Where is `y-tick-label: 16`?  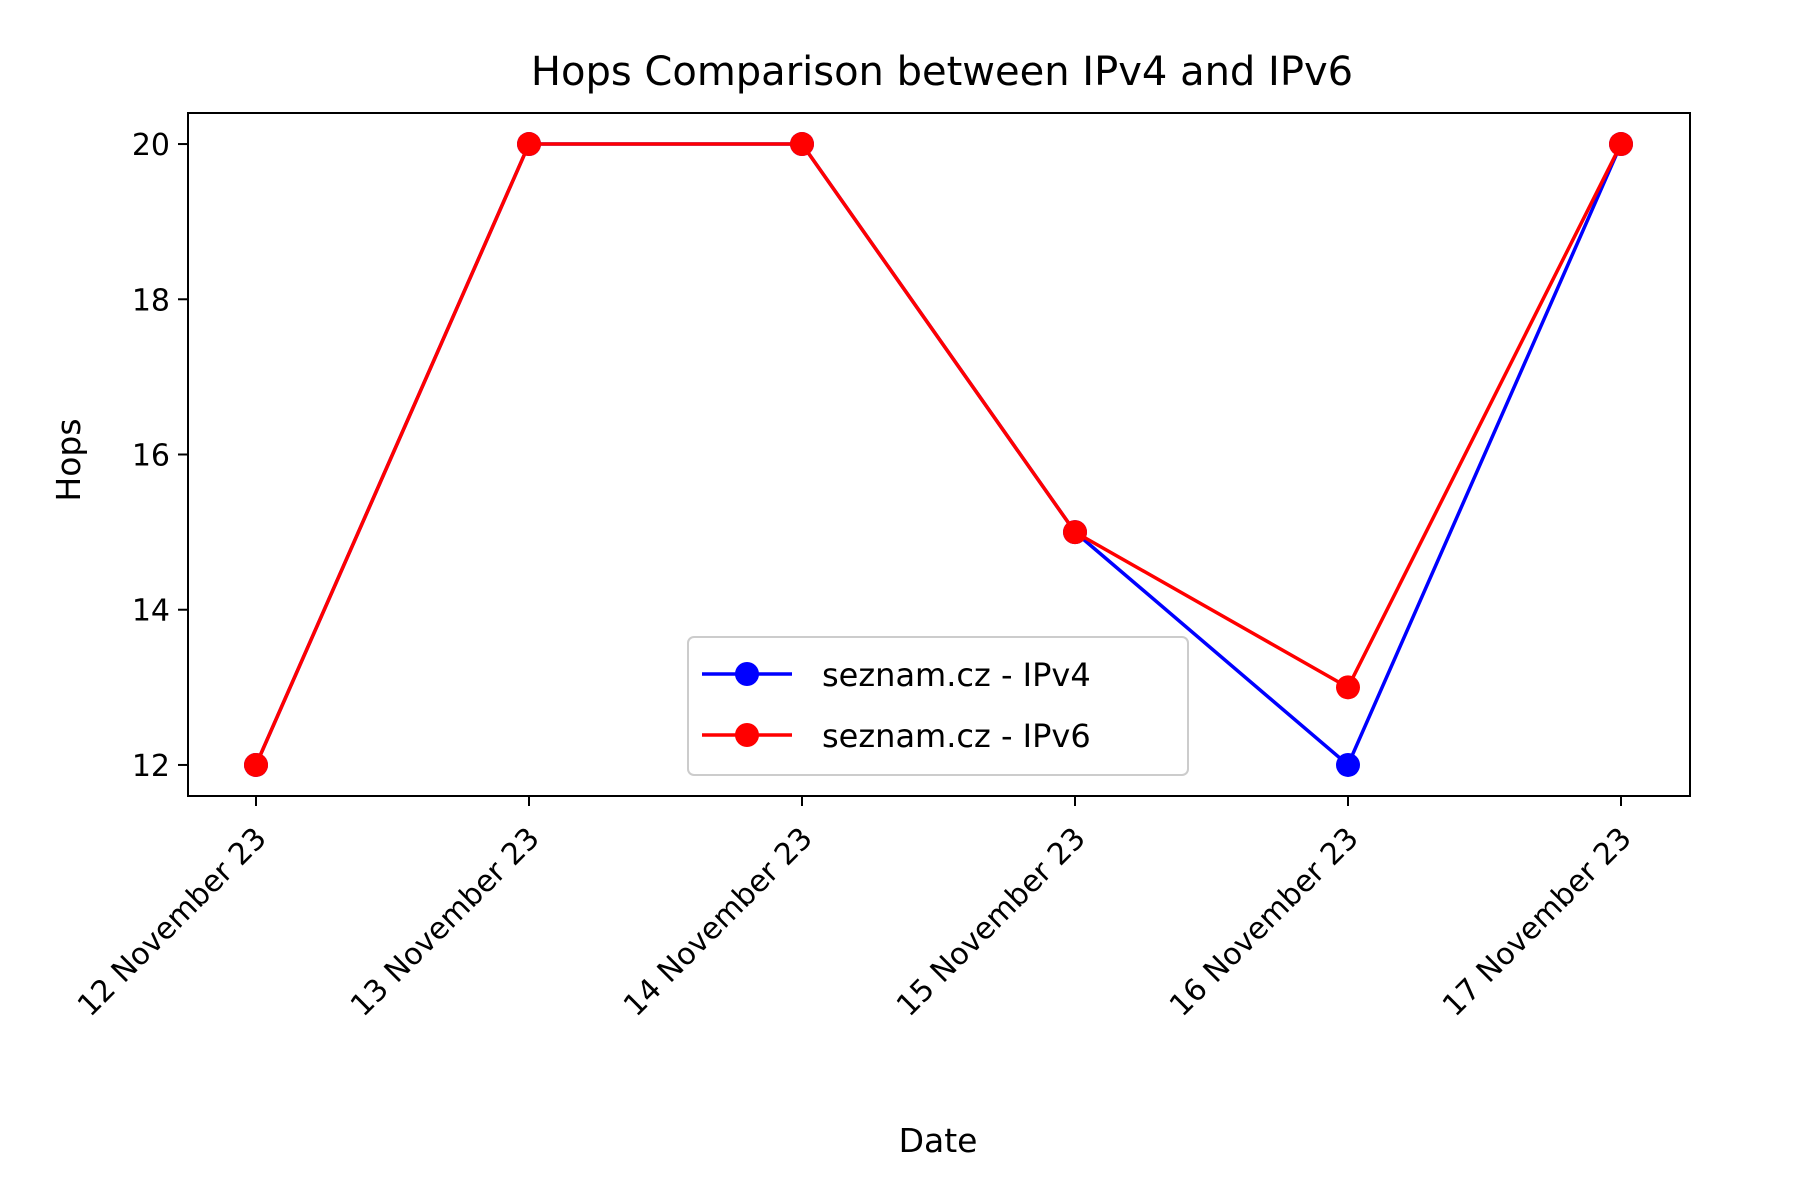 y-tick-label: 16 is located at coordinates (151, 456).